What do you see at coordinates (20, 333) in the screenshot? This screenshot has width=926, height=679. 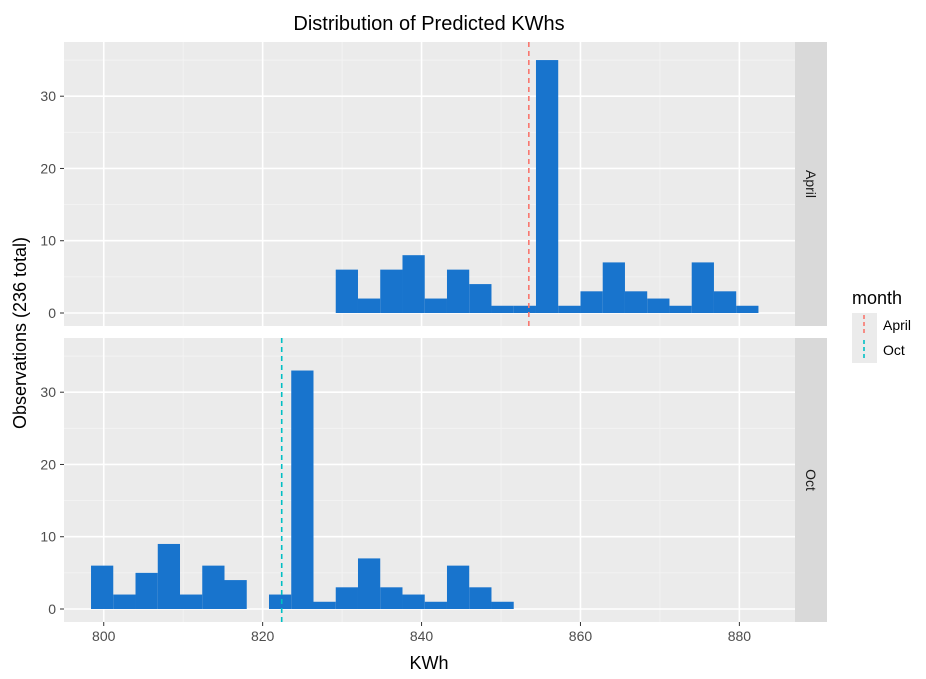 I see `y-axis-title: Observations (236 total)` at bounding box center [20, 333].